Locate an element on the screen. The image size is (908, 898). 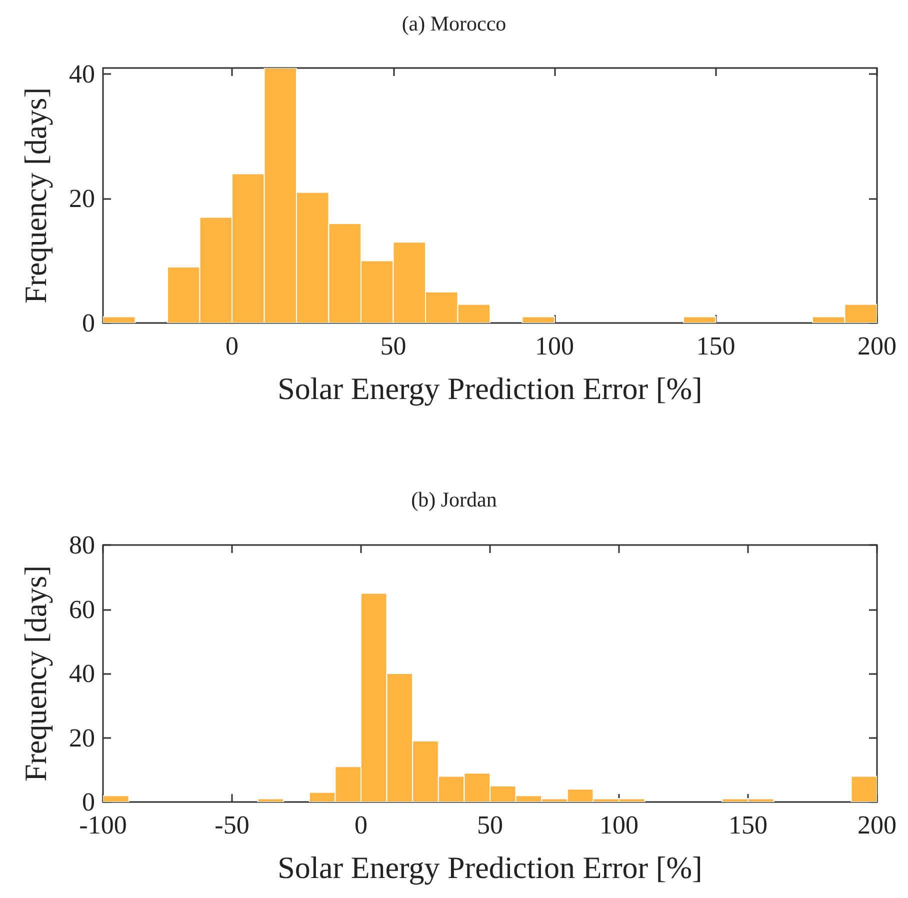
y-tick-label: 80 is located at coordinates (82, 545).